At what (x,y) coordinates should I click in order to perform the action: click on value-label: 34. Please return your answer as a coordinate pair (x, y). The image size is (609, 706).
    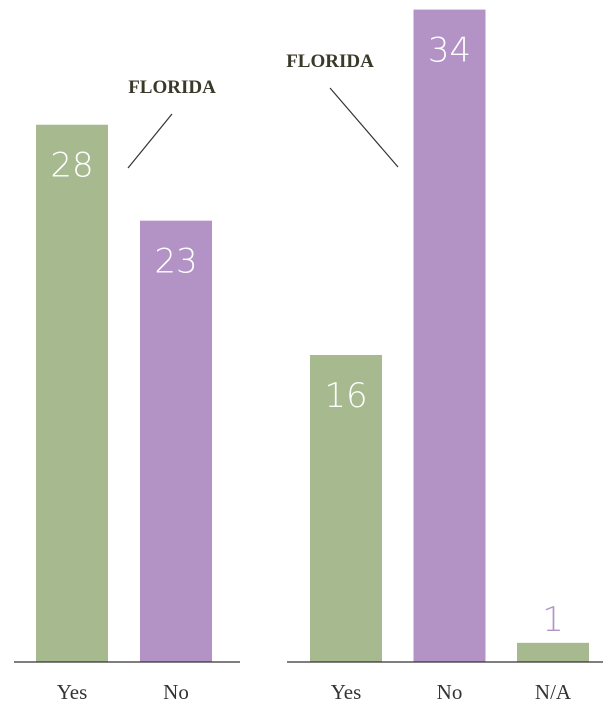
    Looking at the image, I should click on (449, 51).